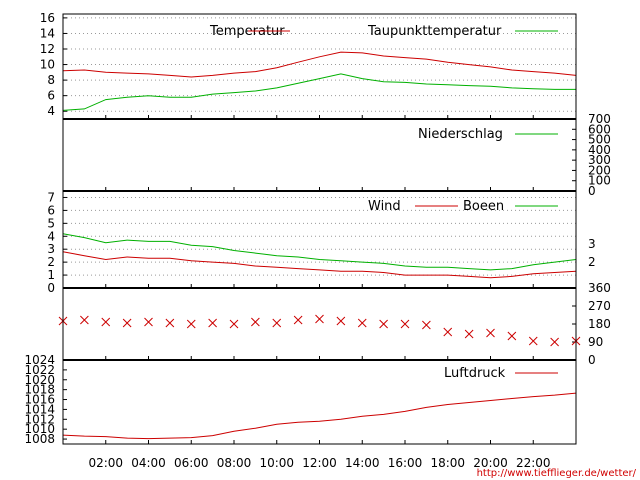 This screenshot has height=480, width=640. Describe the element at coordinates (39, 390) in the screenshot. I see `y-tick-label: 1018` at that location.